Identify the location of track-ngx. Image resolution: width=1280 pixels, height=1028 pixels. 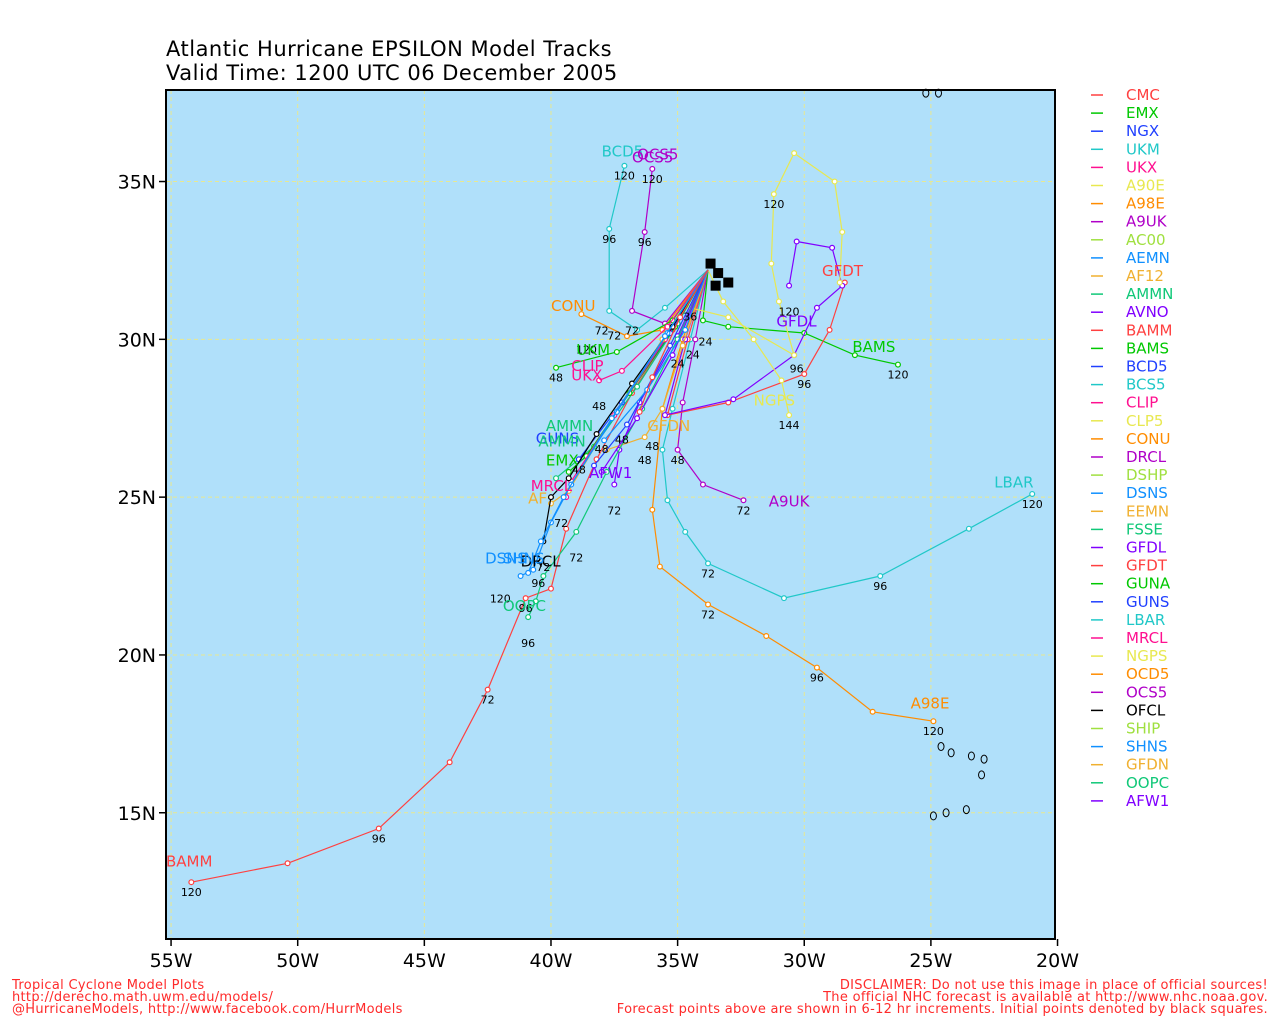
(651, 367).